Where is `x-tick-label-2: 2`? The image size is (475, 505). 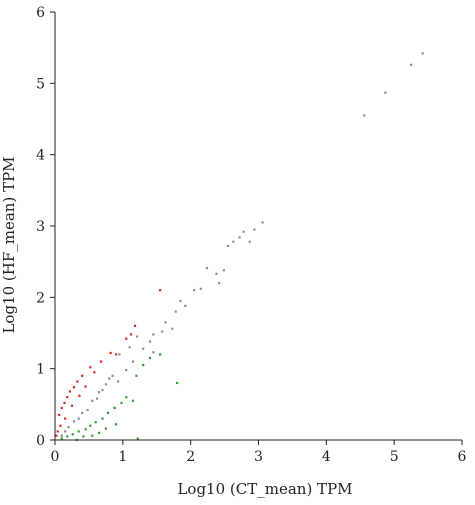
x-tick-label-2: 2 is located at coordinates (190, 457).